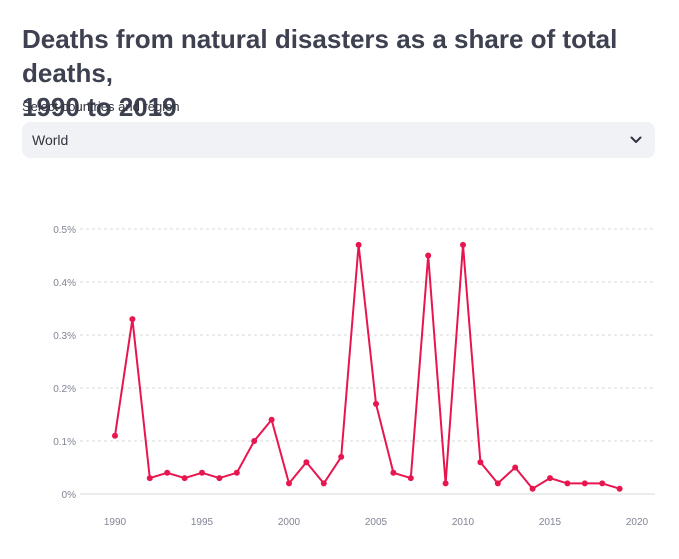 The height and width of the screenshot is (559, 679). I want to click on y-tick-label: 0.3%, so click(64, 336).